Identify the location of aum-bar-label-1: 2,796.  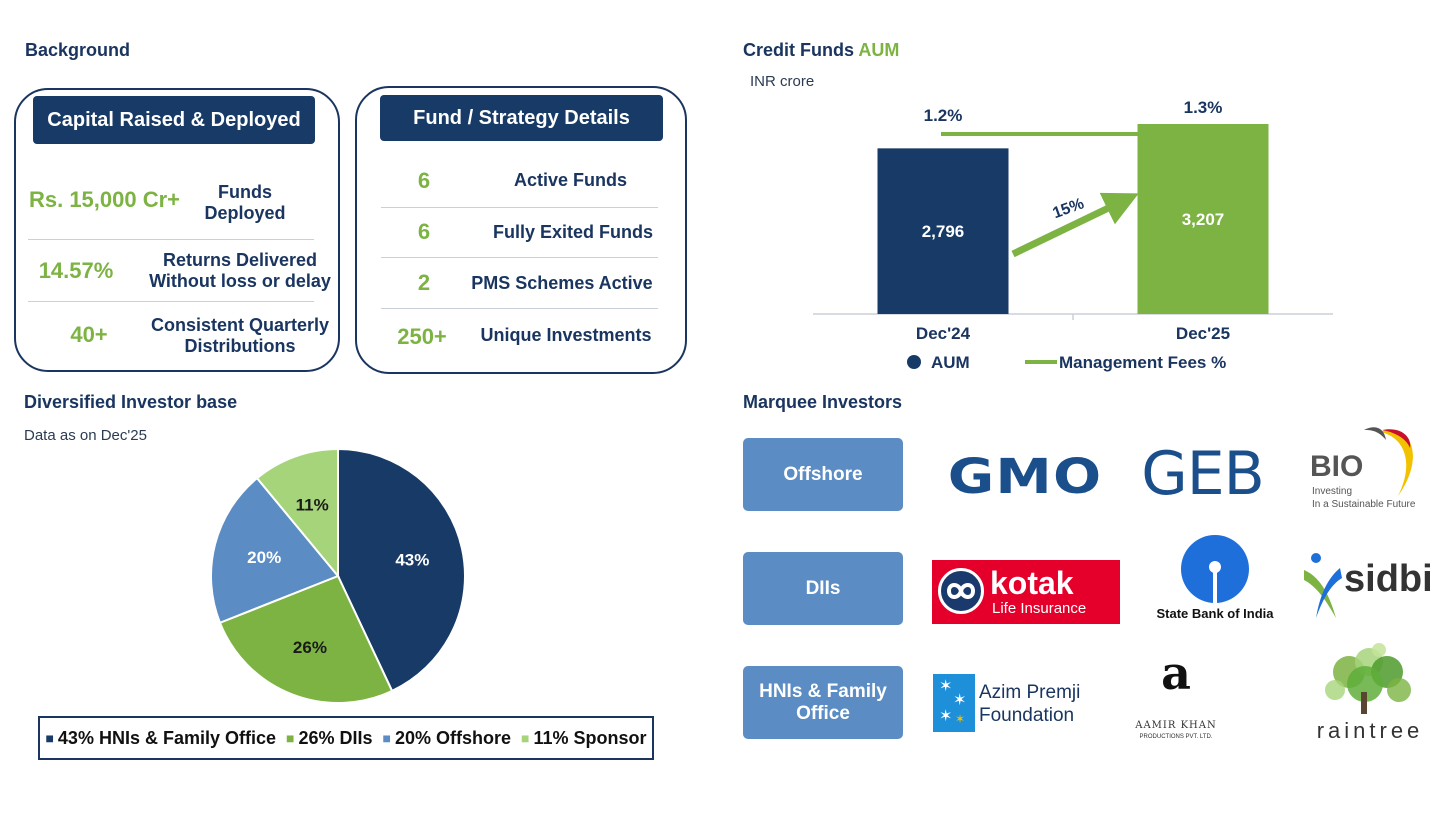
(943, 231).